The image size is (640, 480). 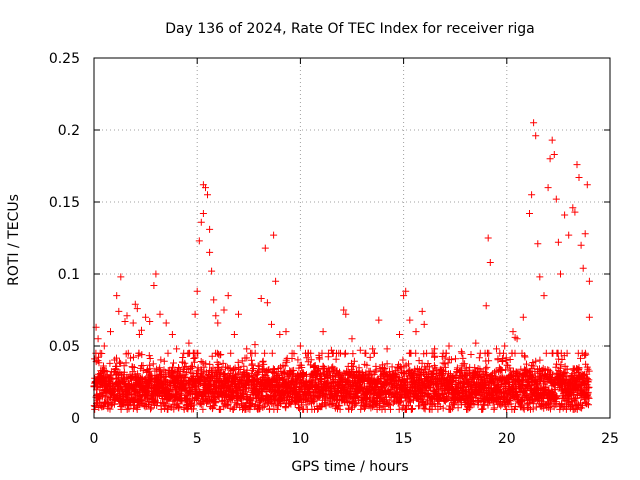 What do you see at coordinates (75, 419) in the screenshot?
I see `y-tick-label: 0` at bounding box center [75, 419].